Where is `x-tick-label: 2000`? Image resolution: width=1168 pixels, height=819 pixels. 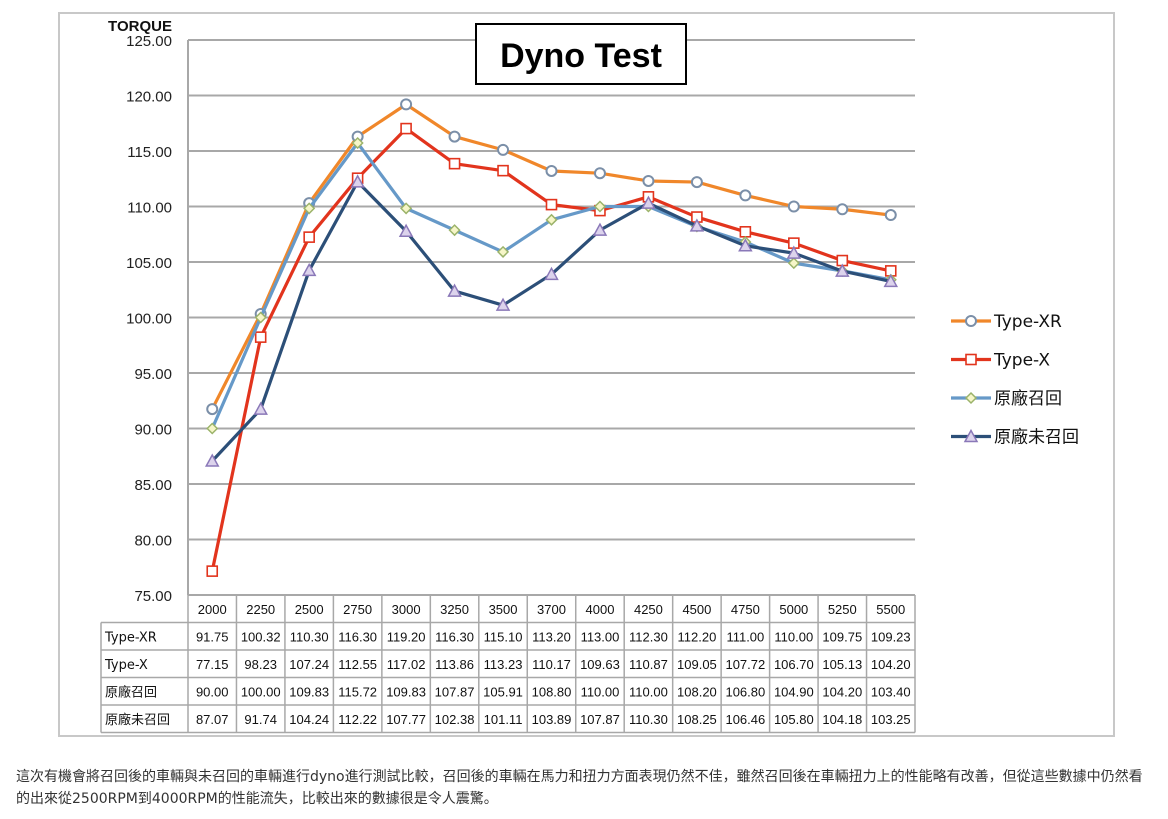 x-tick-label: 2000 is located at coordinates (212, 609).